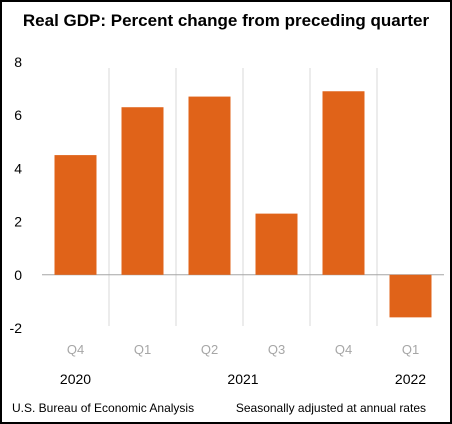 The height and width of the screenshot is (424, 452). I want to click on x-axis-quarter-ticks: Q4 Q1 Q2 Q3 Q4 Q1, so click(243, 349).